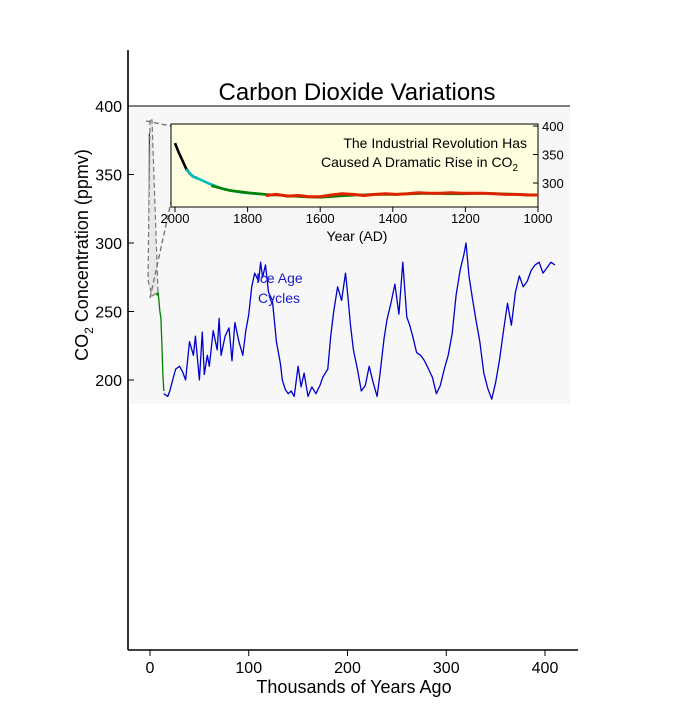  Describe the element at coordinates (392, 218) in the screenshot. I see `inset-x-tick-label: 1400` at that location.